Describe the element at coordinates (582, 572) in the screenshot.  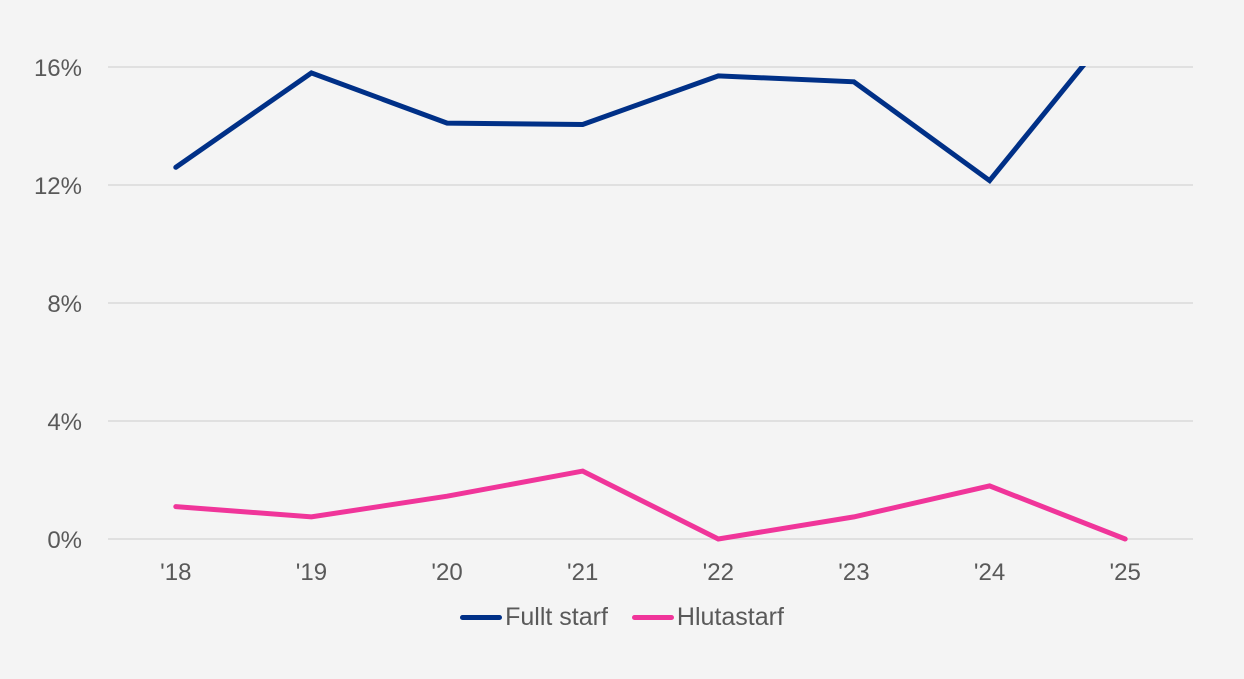
I see `x-tick-label: '21` at that location.